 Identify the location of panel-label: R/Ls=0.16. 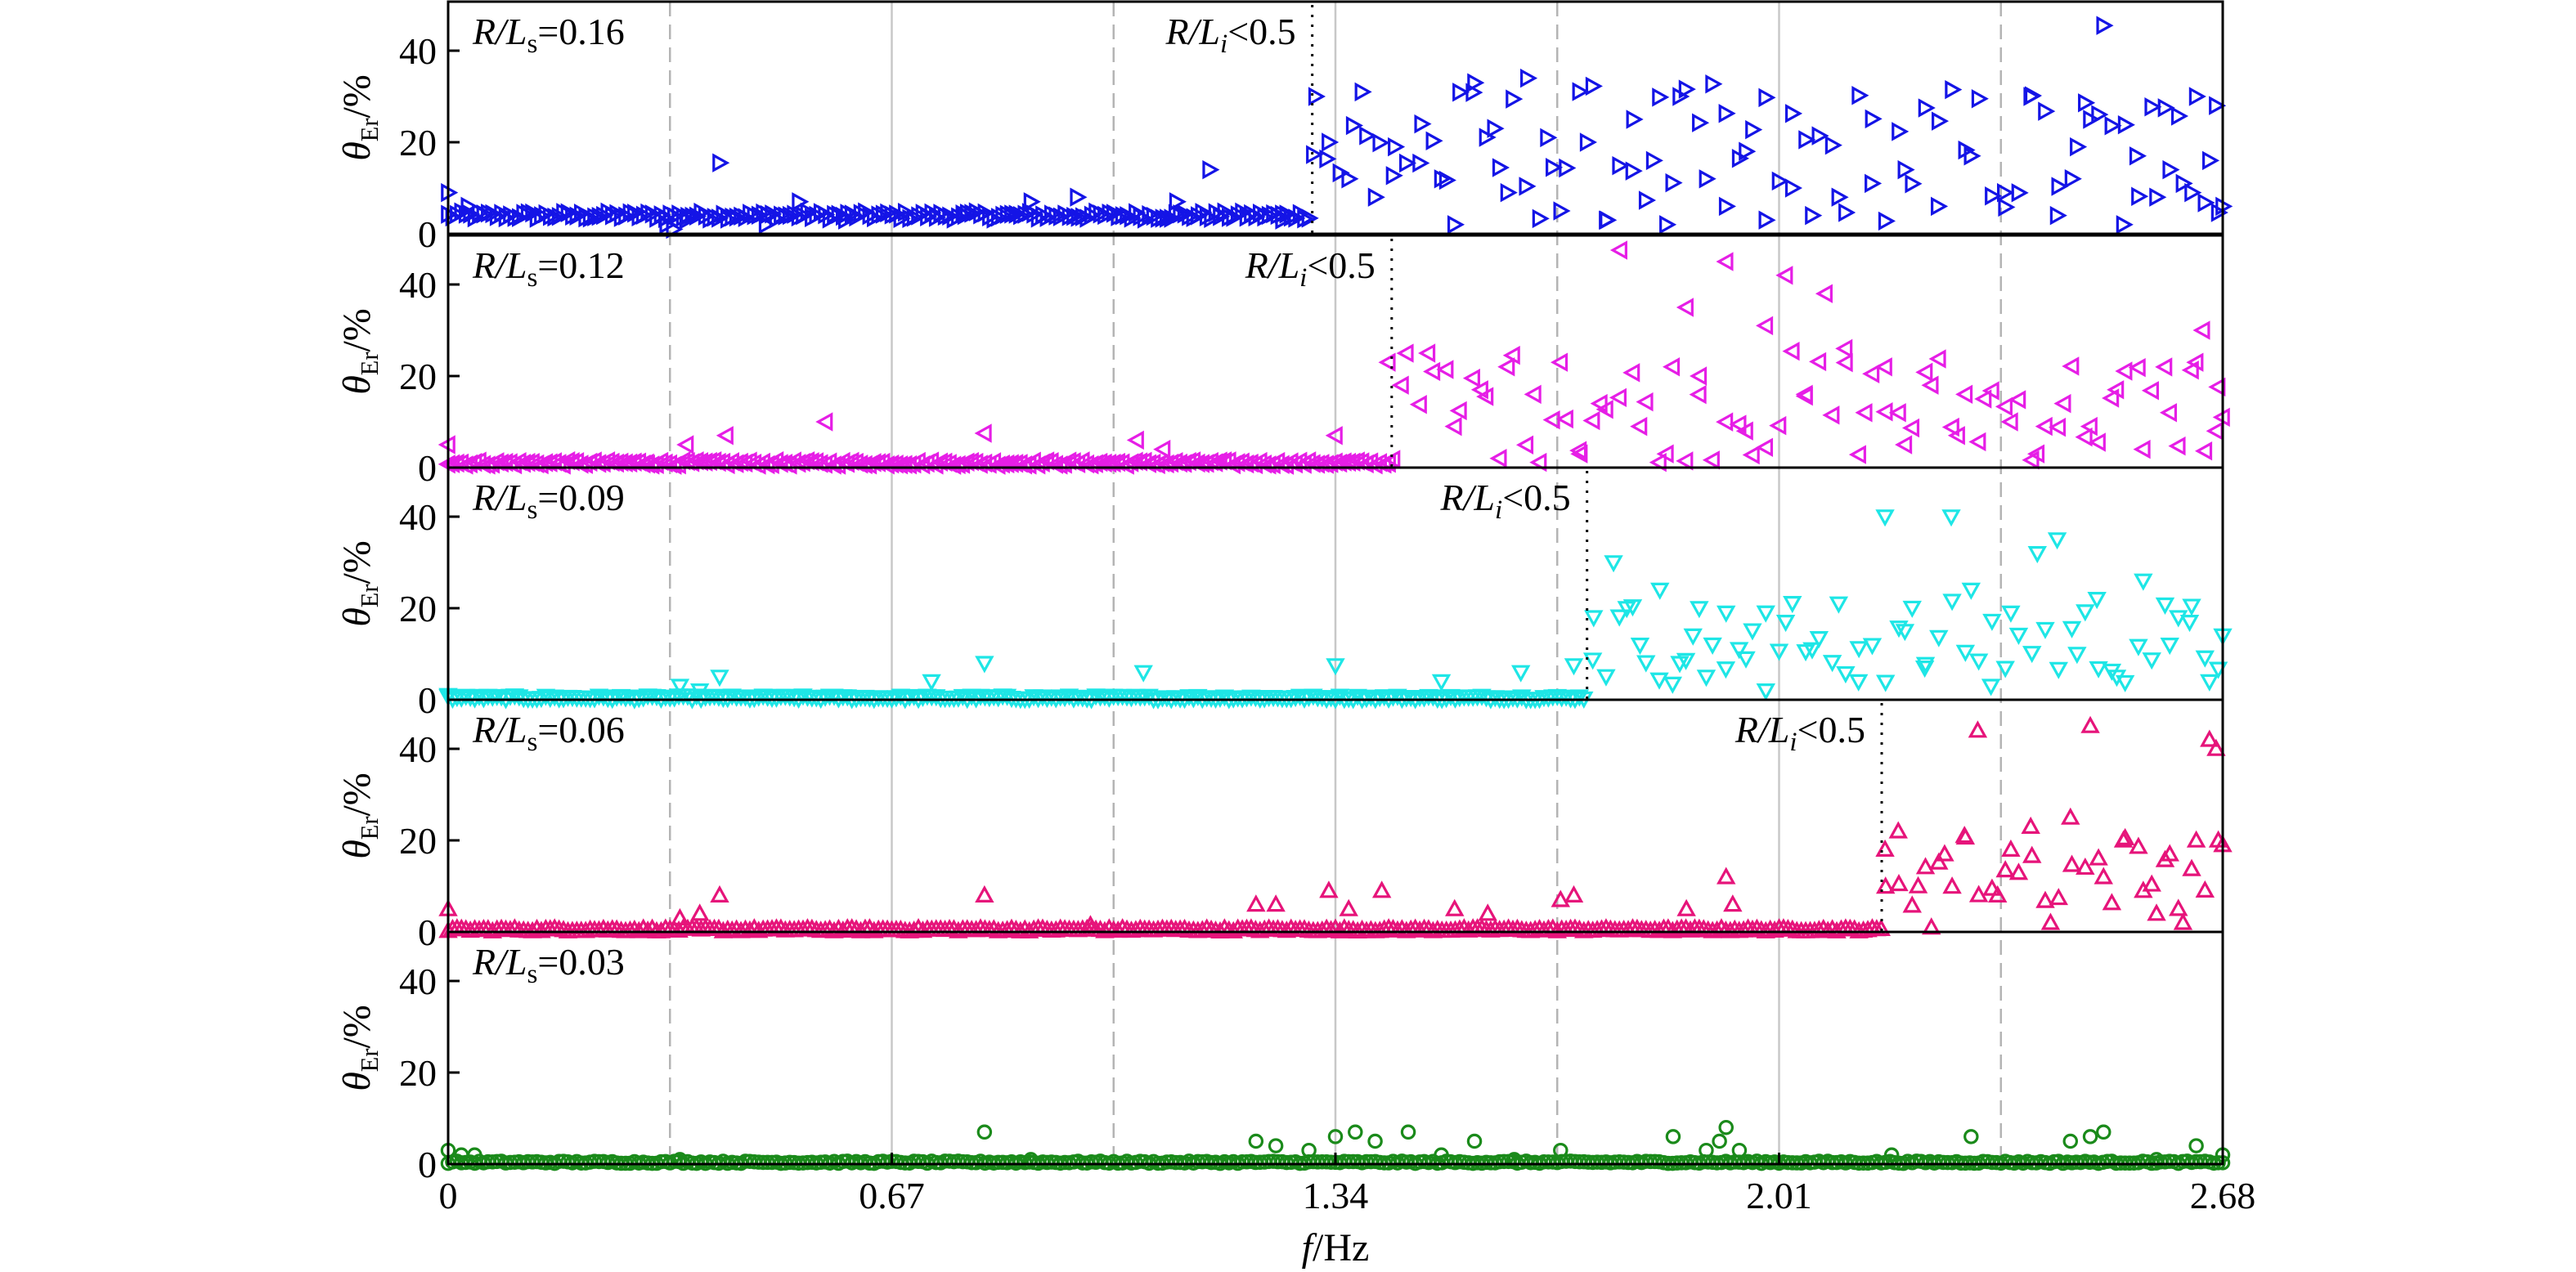
(548, 35).